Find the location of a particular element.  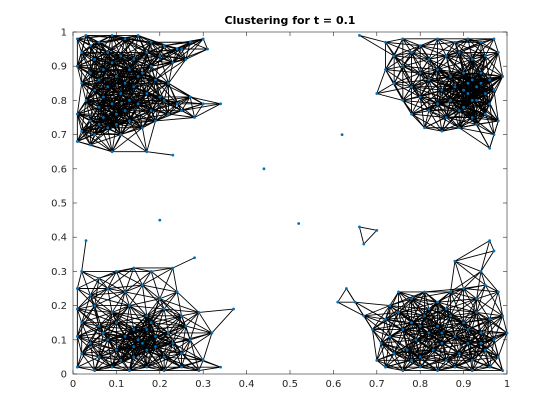

x-tick-label: 0.4 is located at coordinates (247, 384).